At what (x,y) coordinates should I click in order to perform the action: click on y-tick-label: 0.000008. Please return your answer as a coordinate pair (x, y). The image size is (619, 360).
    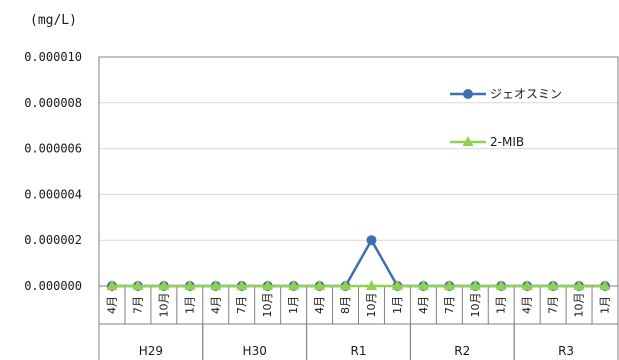
    Looking at the image, I should click on (53, 103).